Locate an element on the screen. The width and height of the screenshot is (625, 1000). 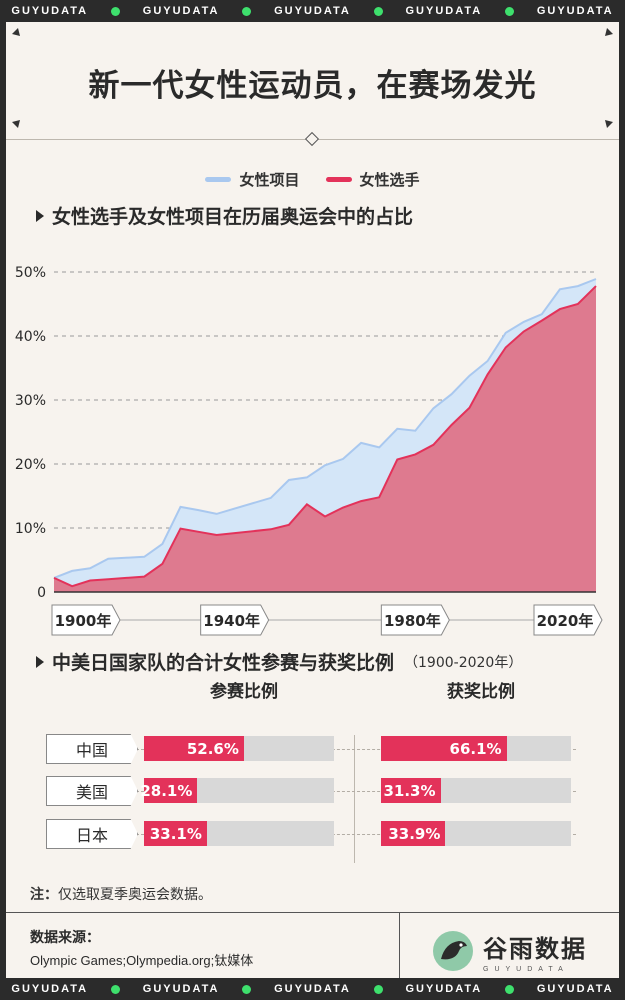
corner-mark-right is located at coordinates (609, 124).